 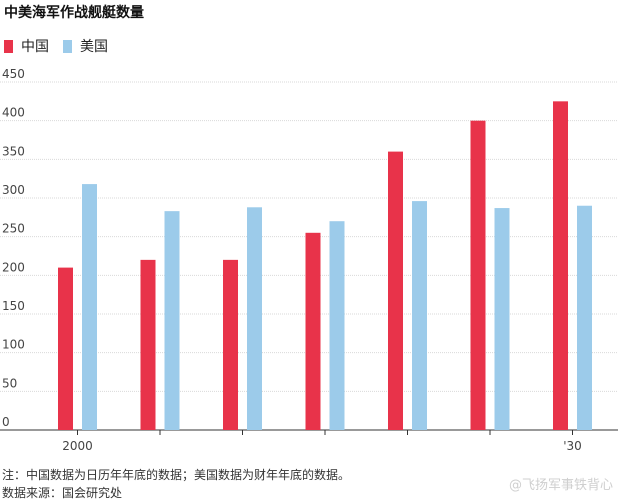 I want to click on watermark: @飞扬军事铁背心, so click(x=560, y=485).